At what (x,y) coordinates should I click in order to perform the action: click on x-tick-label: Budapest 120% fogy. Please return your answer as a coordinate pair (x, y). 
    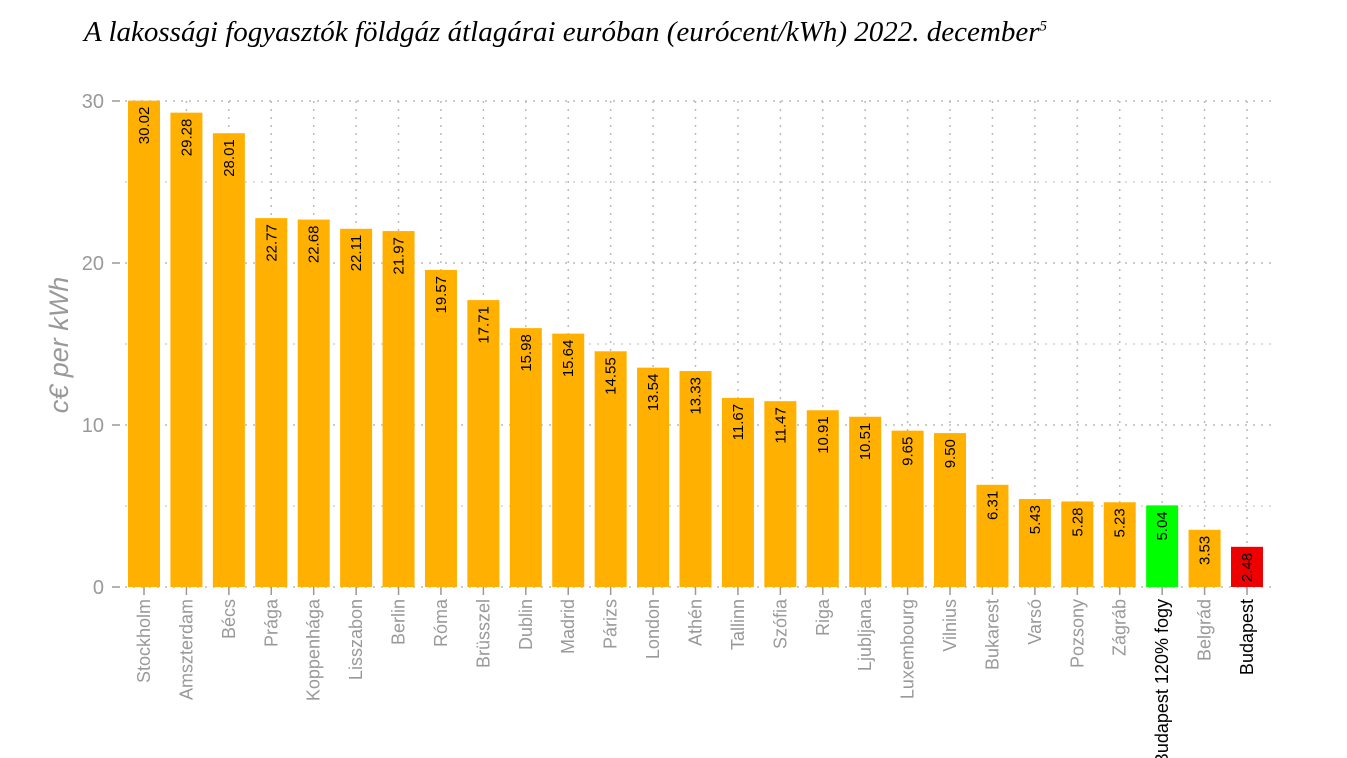
    Looking at the image, I should click on (1162, 678).